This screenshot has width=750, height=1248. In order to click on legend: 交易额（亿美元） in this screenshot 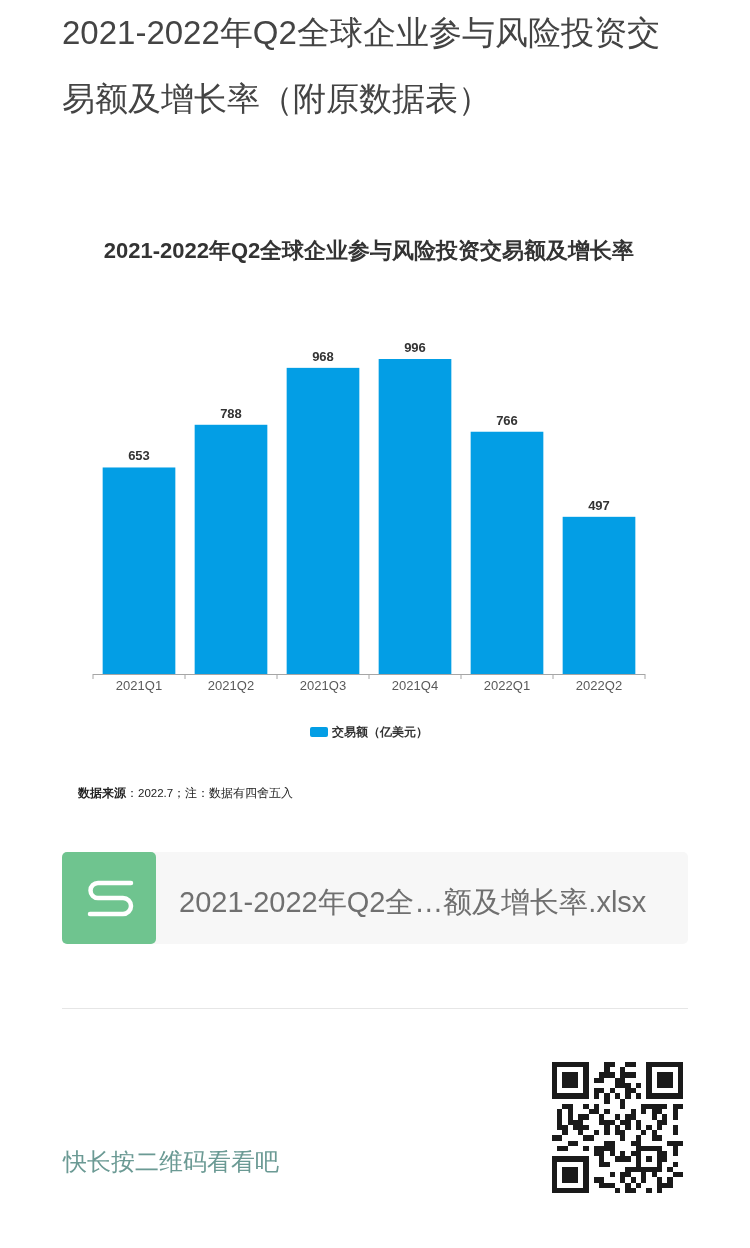, I will do `click(369, 732)`.